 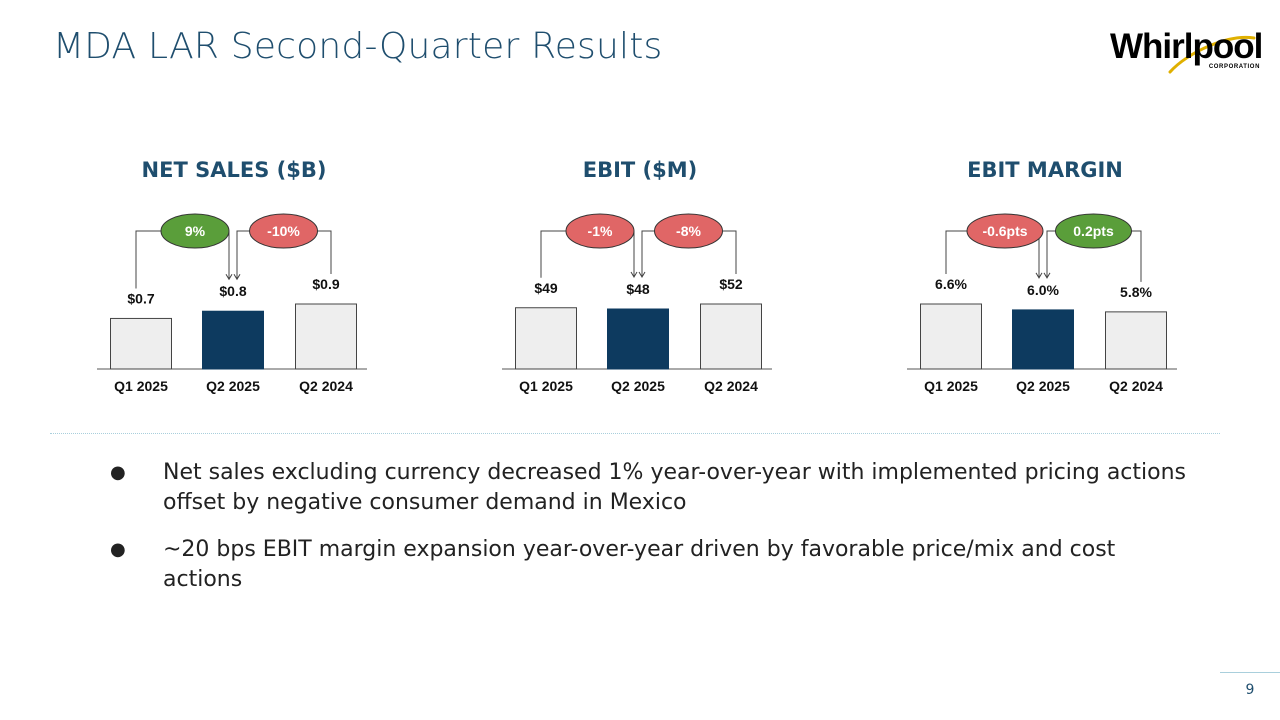 I want to click on page-number: 9, so click(x=1250, y=690).